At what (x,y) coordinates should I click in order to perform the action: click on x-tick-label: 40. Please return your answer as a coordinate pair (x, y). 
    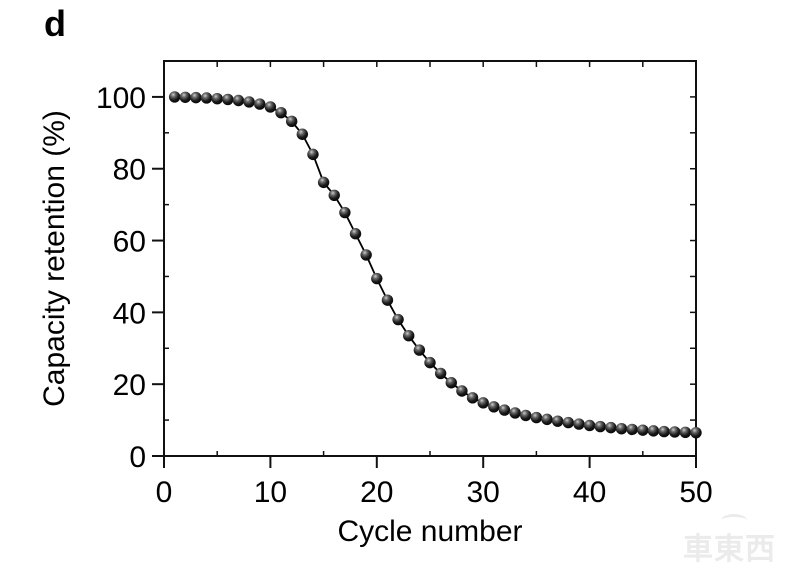
    Looking at the image, I should click on (589, 492).